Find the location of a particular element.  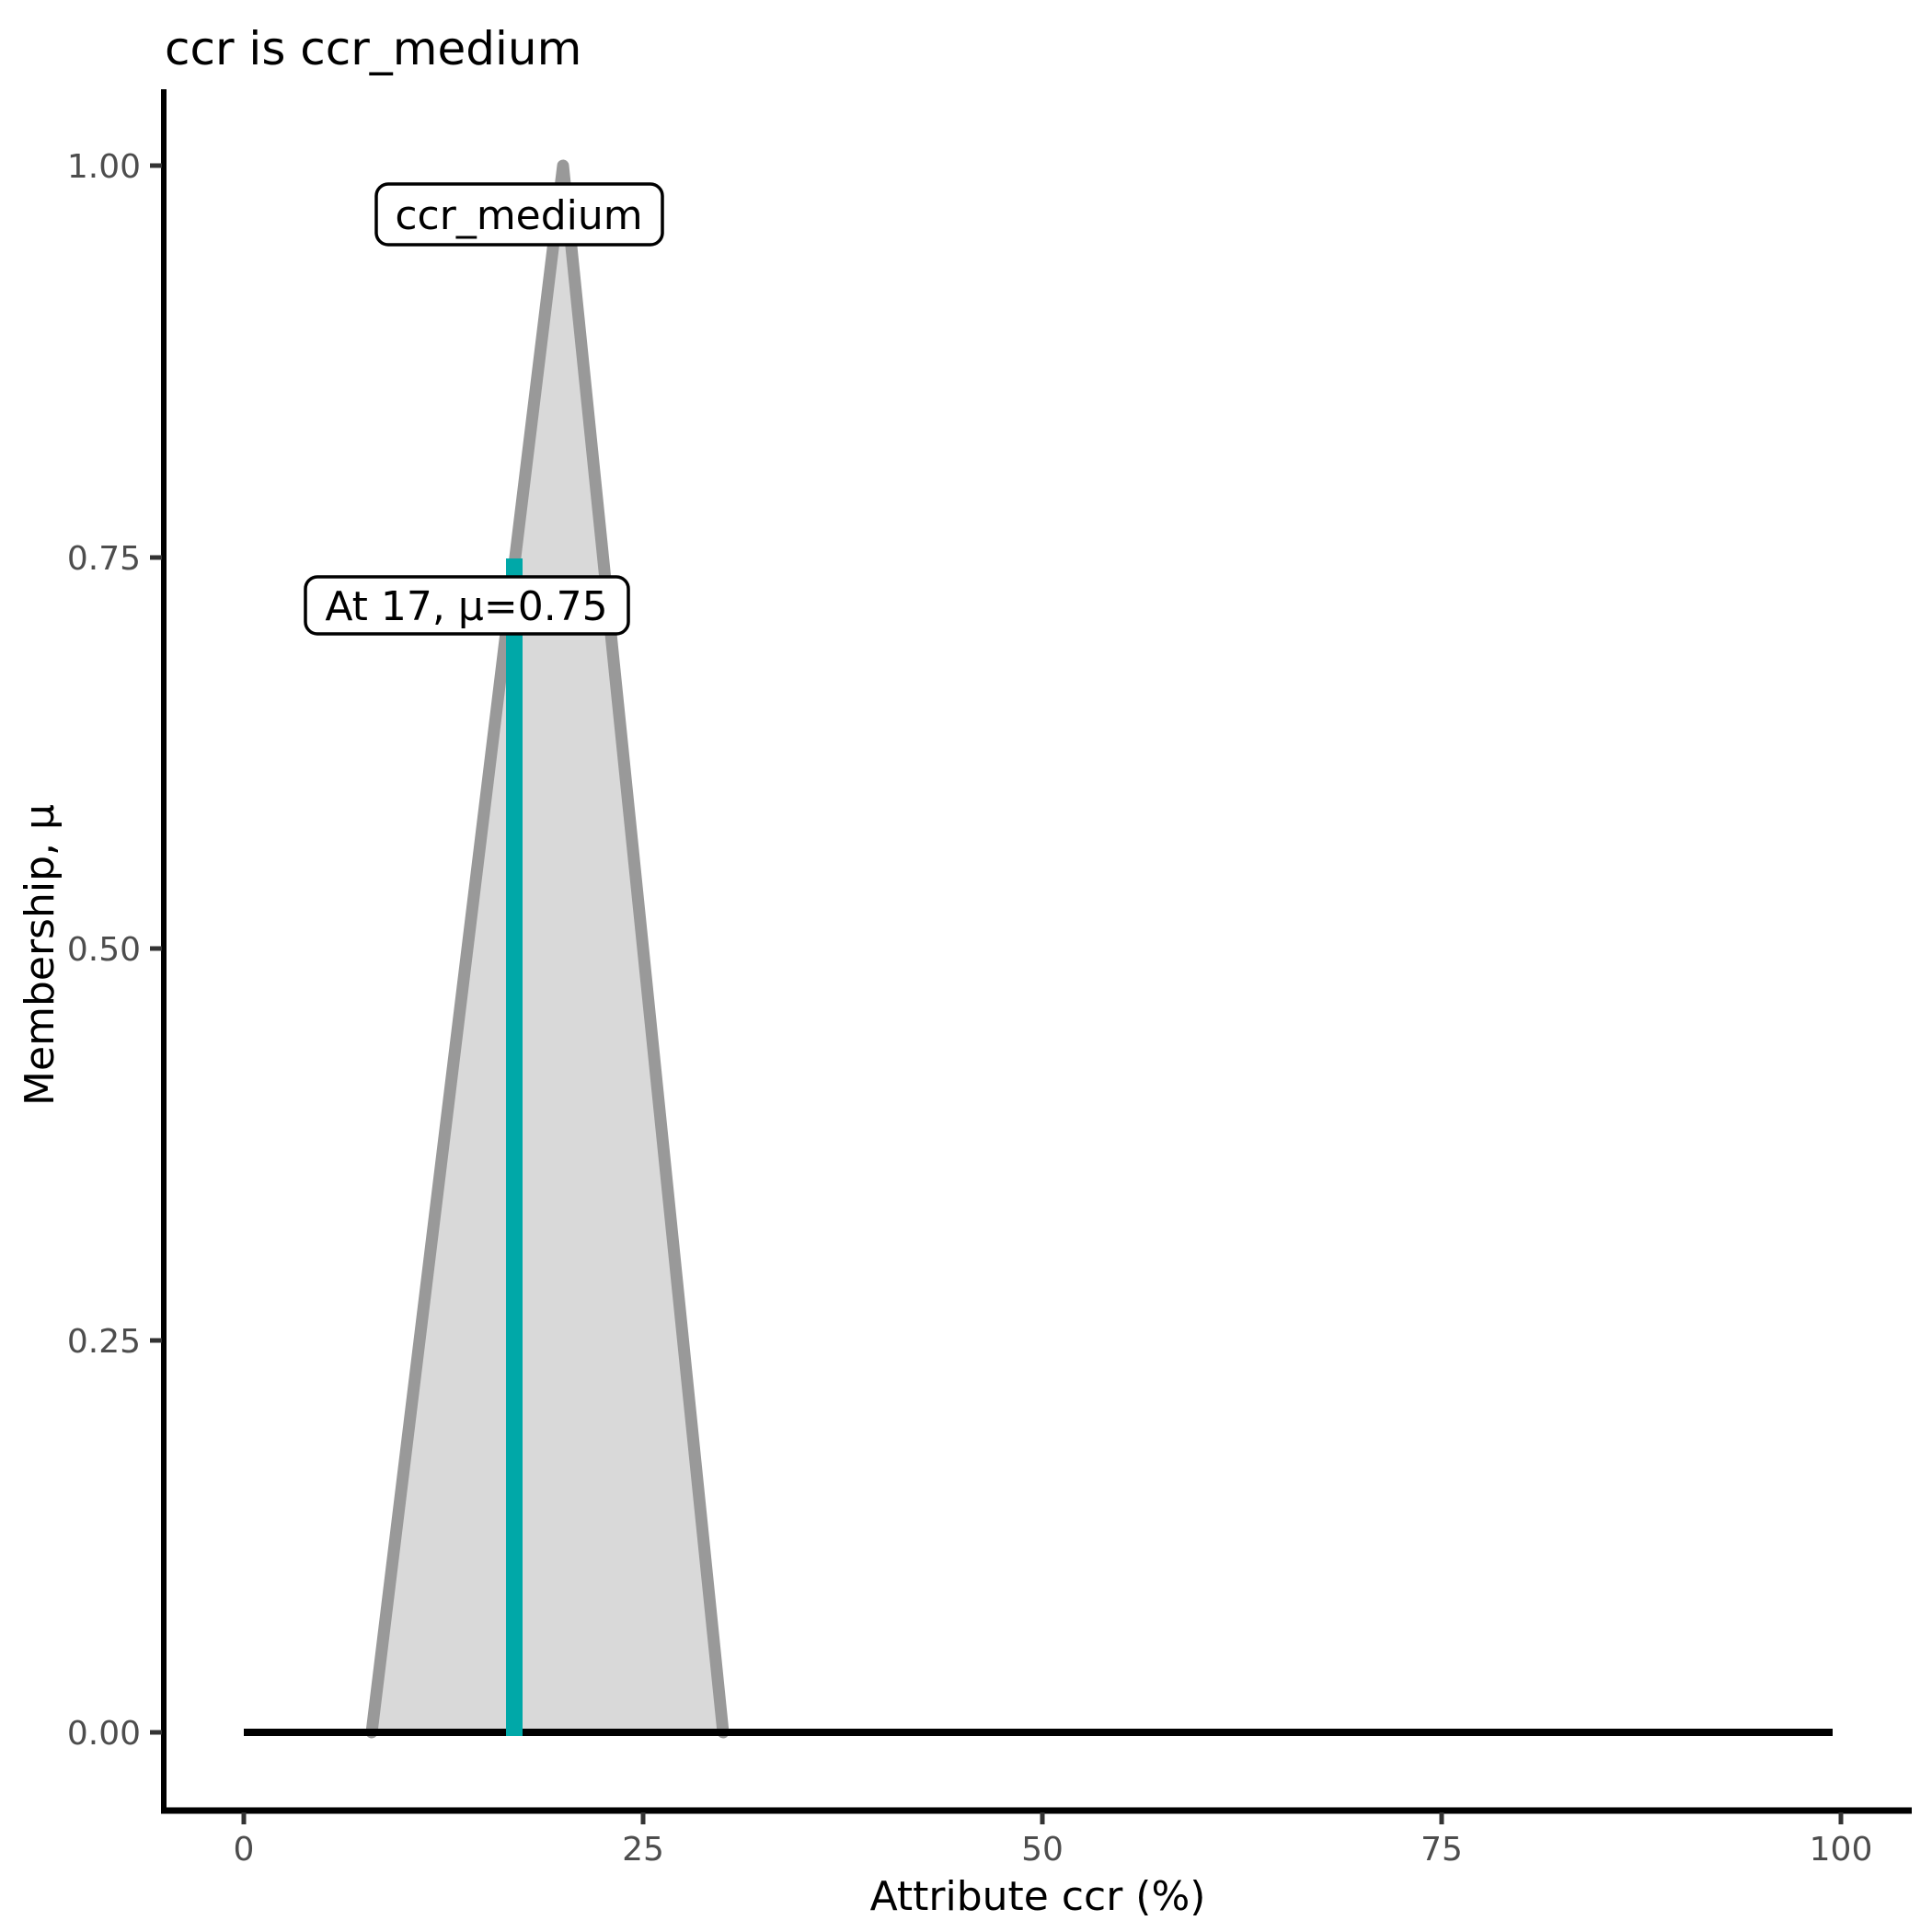

membership-value-box is located at coordinates (467, 605).